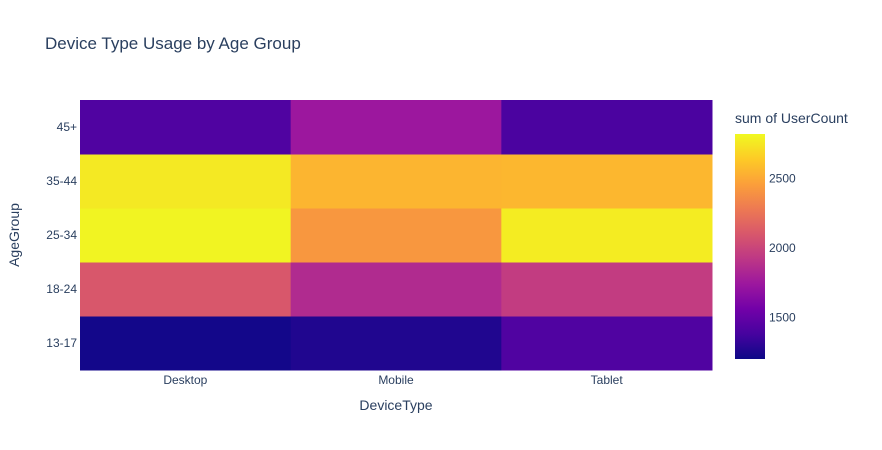 Image resolution: width=882 pixels, height=450 pixels. Describe the element at coordinates (607, 380) in the screenshot. I see `x-tick-label: Tablet` at that location.